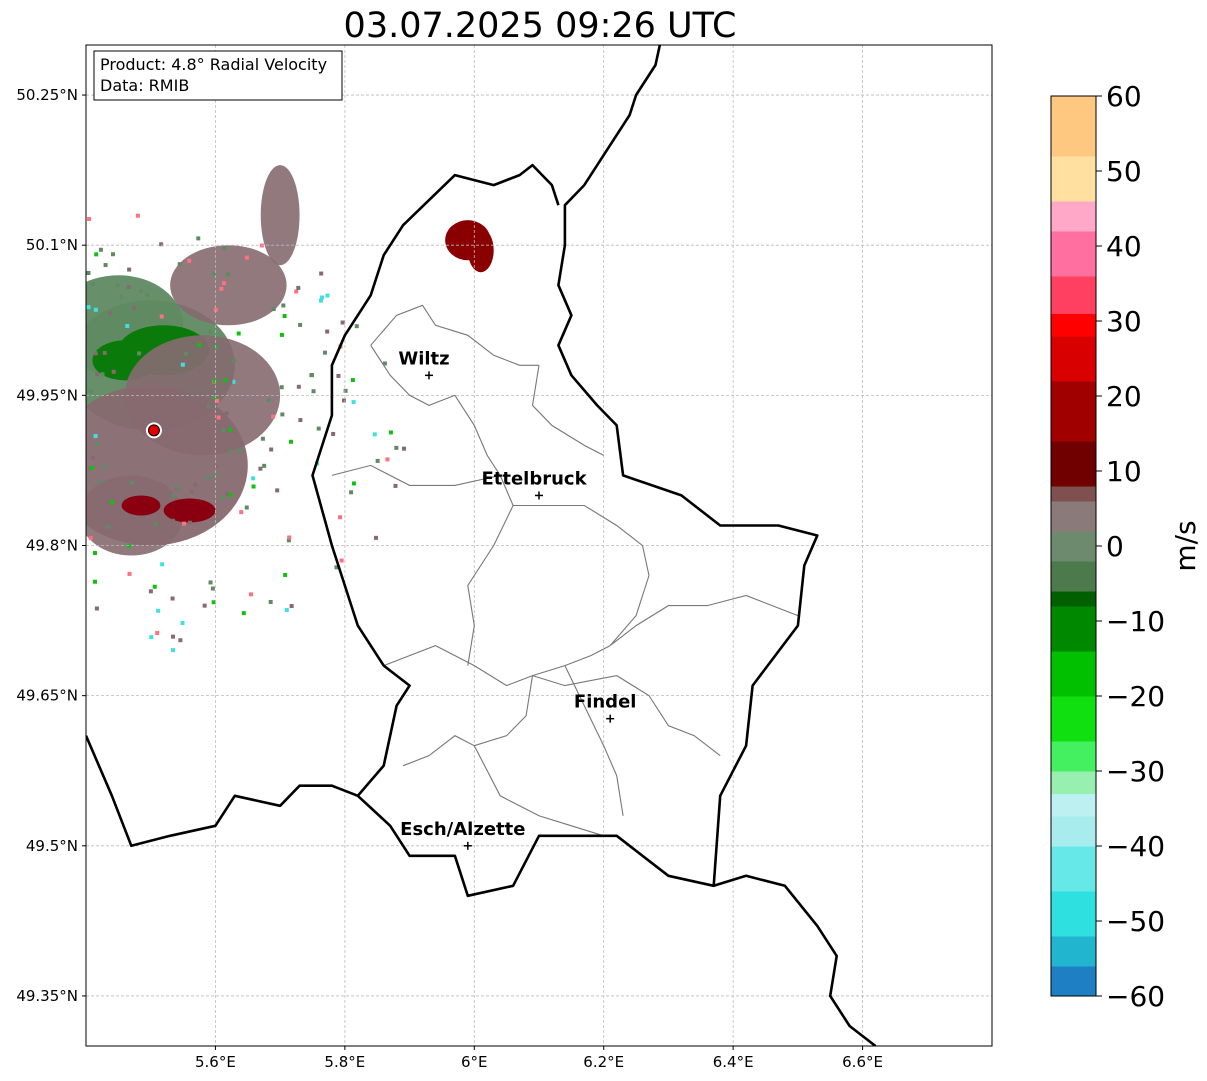  What do you see at coordinates (52, 245) in the screenshot?
I see `lat-tick-label: 50.1°N` at bounding box center [52, 245].